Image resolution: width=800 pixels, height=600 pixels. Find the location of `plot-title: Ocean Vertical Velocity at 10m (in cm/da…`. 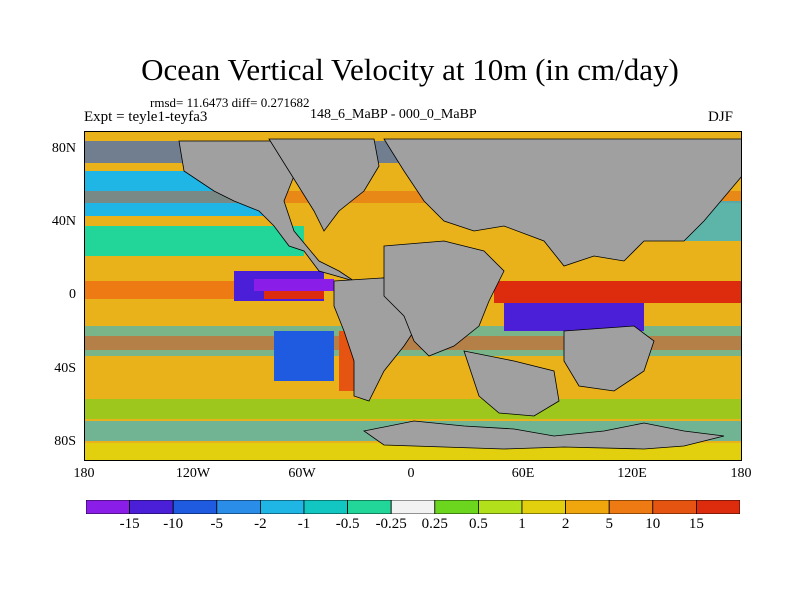

plot-title: Ocean Vertical Velocity at 10m (in cm/da… is located at coordinates (410, 69).